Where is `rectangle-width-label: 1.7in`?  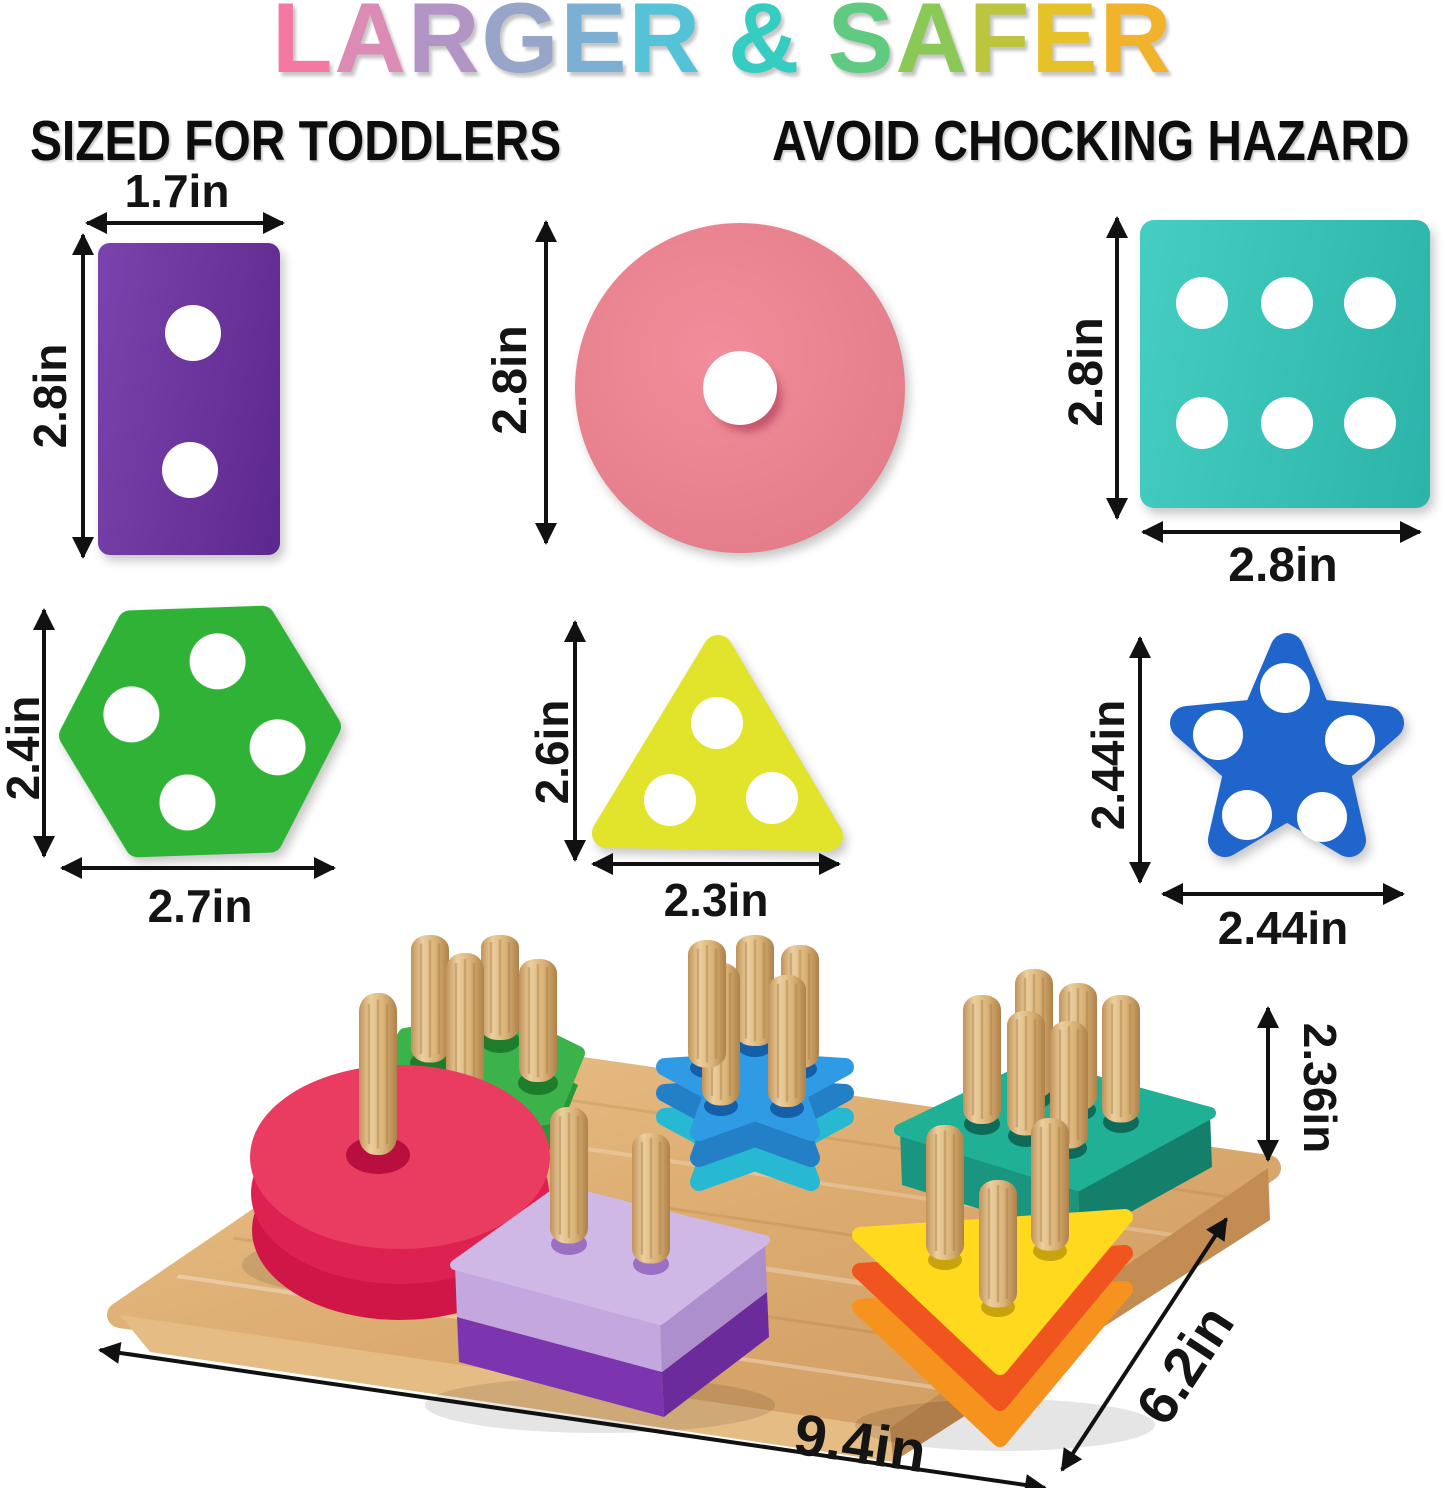
rectangle-width-label: 1.7in is located at coordinates (177, 191).